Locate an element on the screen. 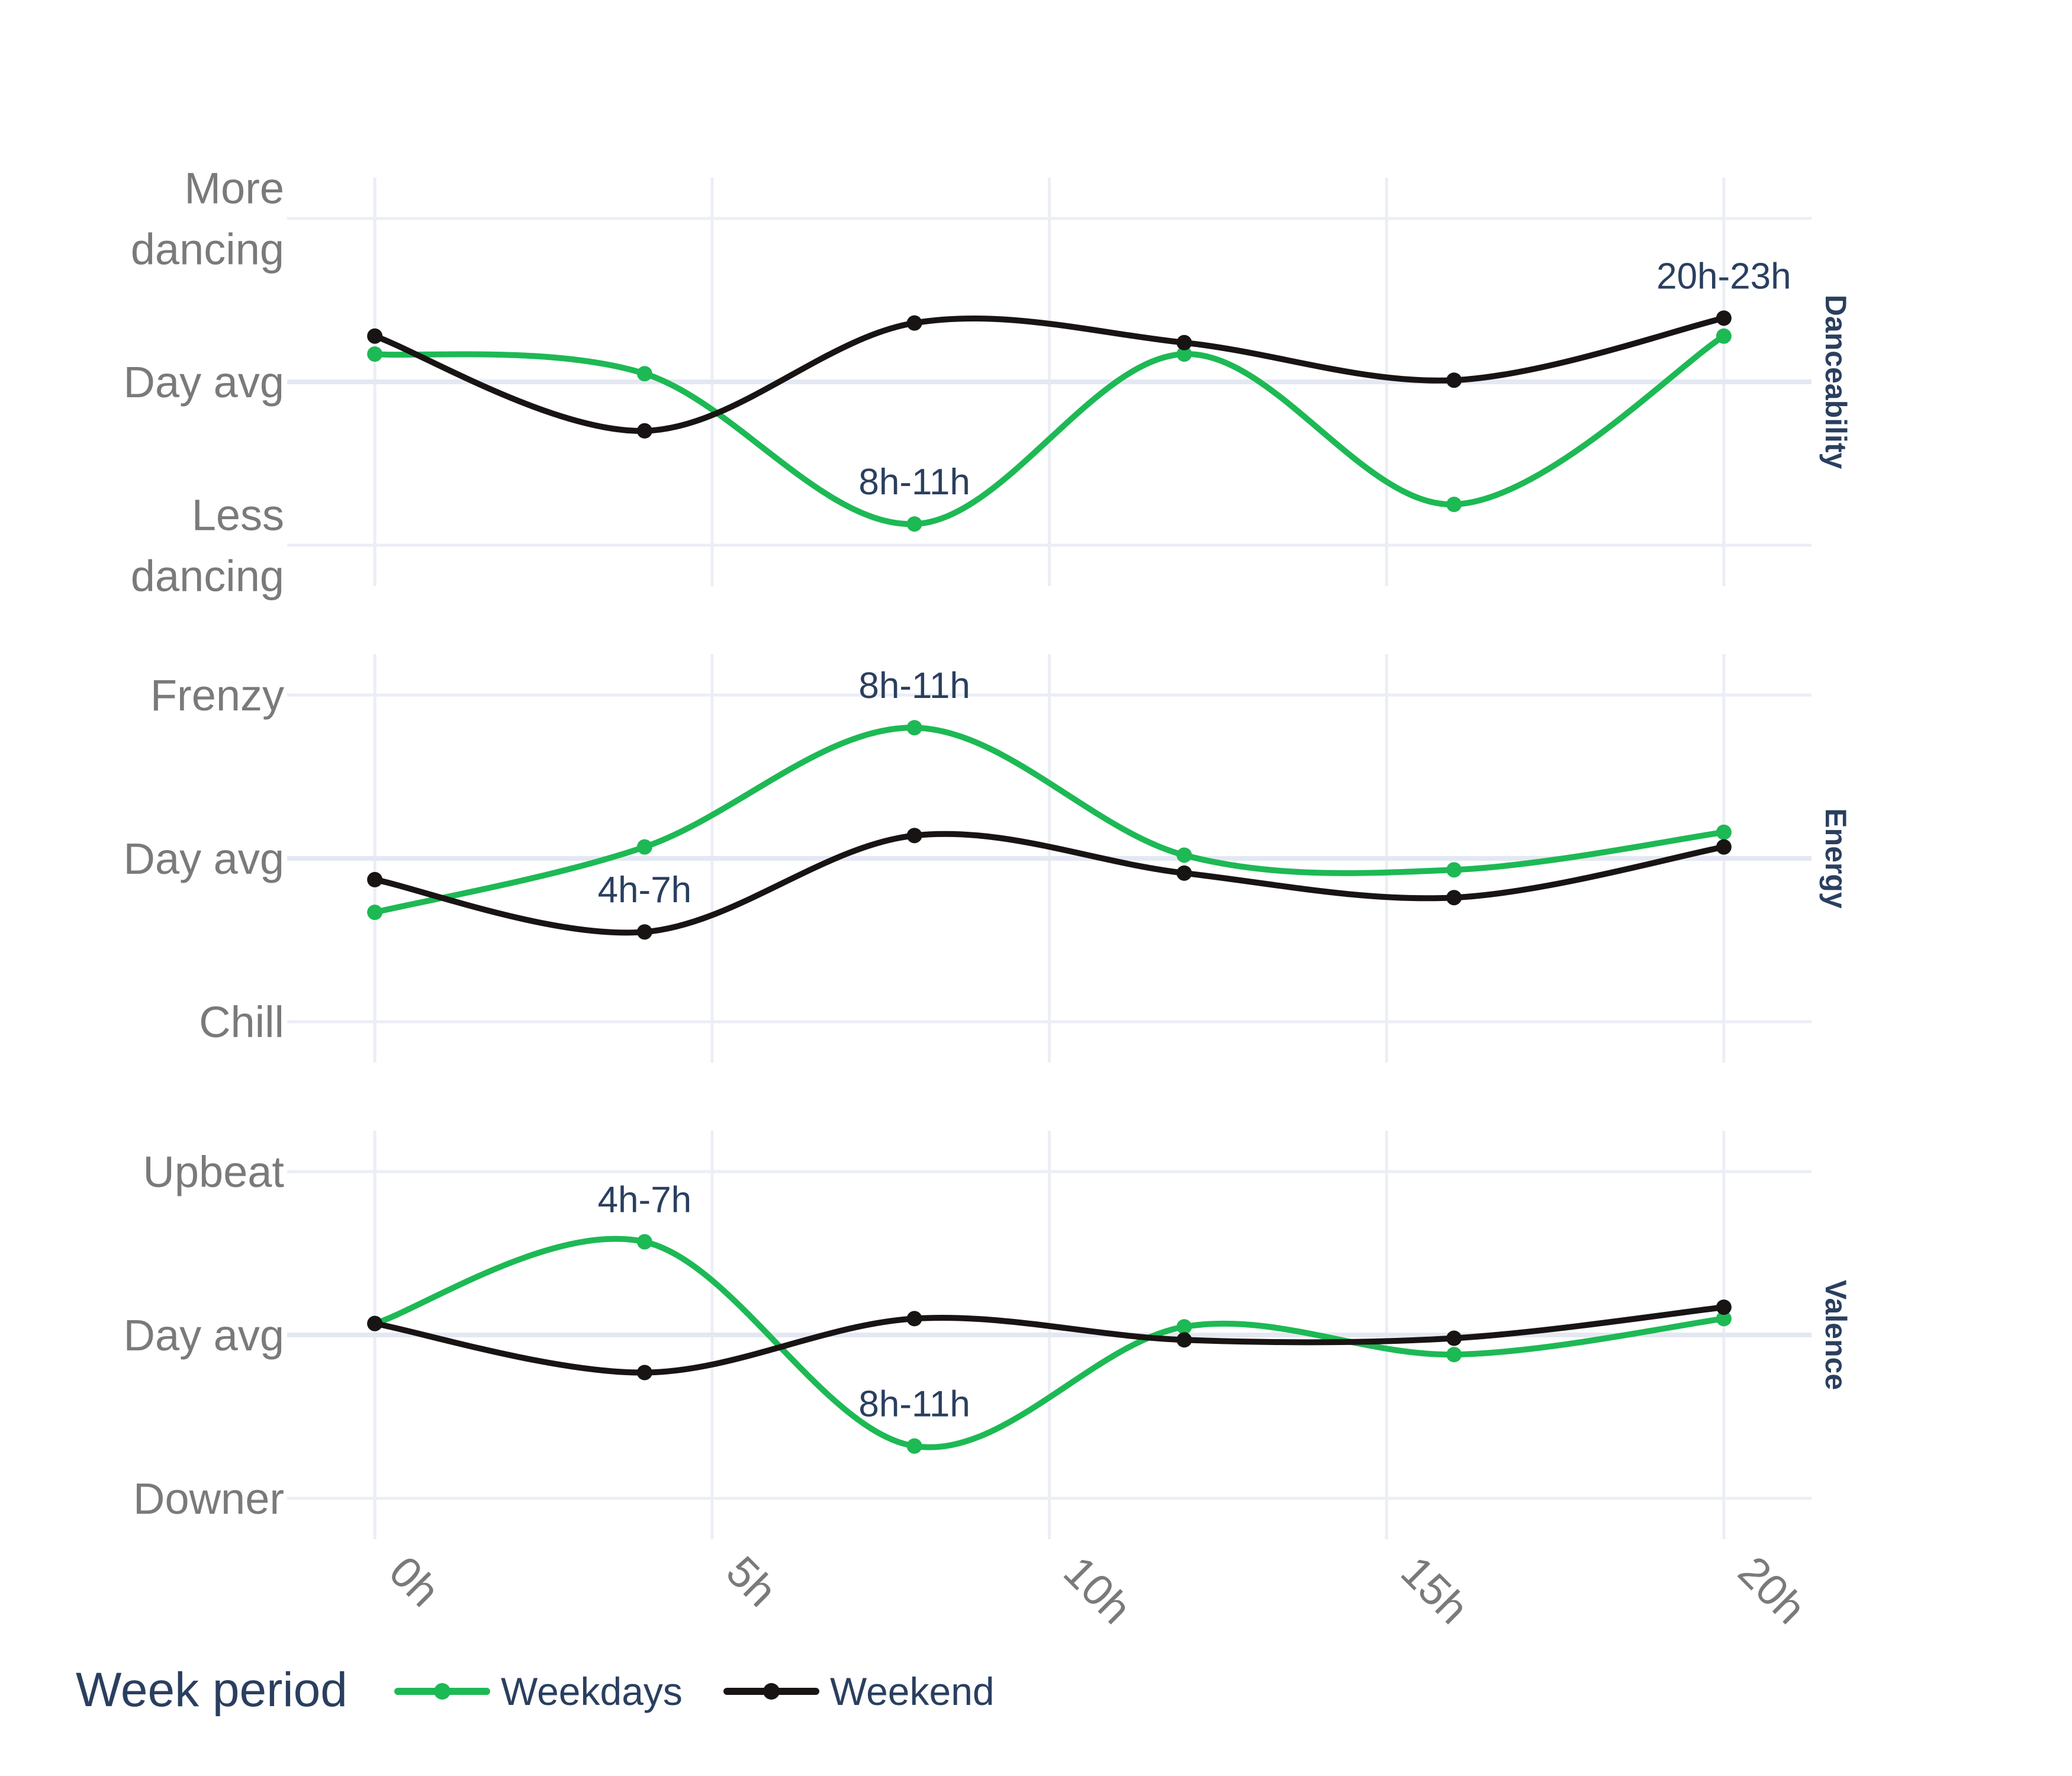  legend-item-weekend: Weekend is located at coordinates (859, 1691).